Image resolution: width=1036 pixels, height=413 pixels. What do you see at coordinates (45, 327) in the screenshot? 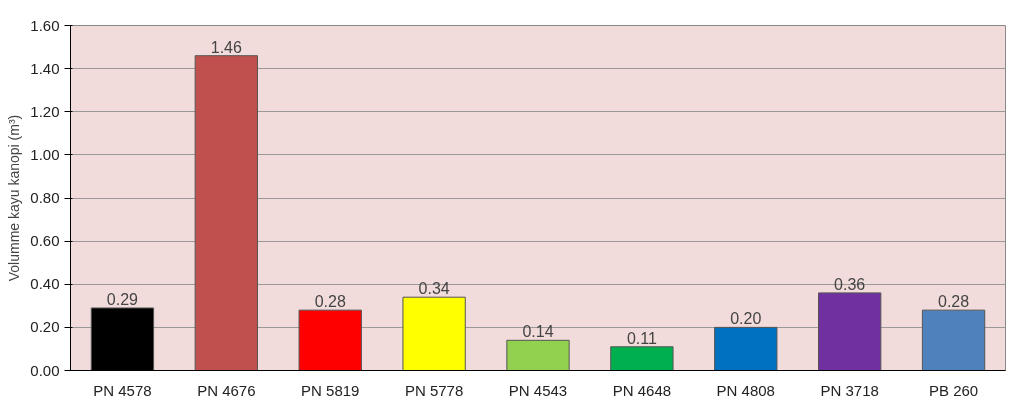
I see `y-tick-label: 0.20` at bounding box center [45, 327].